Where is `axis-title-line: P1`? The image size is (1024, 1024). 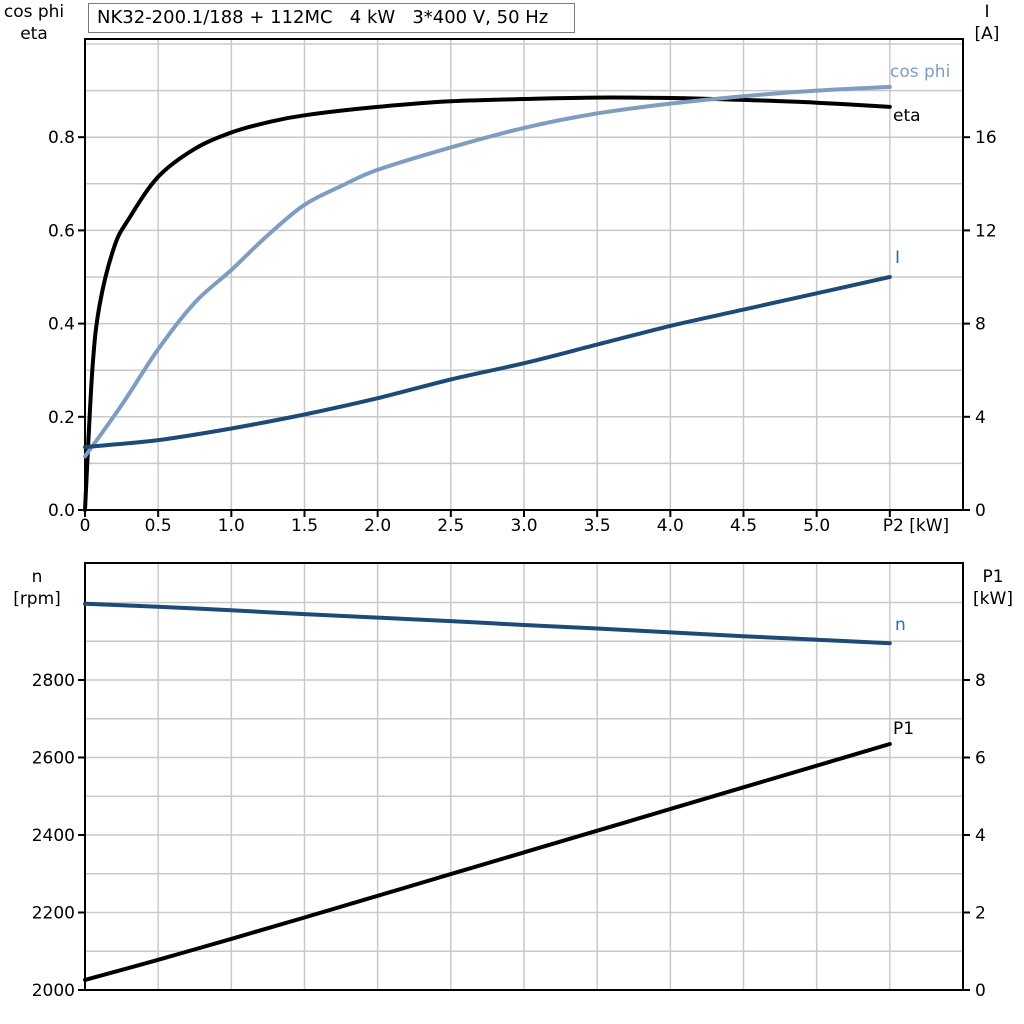
axis-title-line: P1 is located at coordinates (993, 577).